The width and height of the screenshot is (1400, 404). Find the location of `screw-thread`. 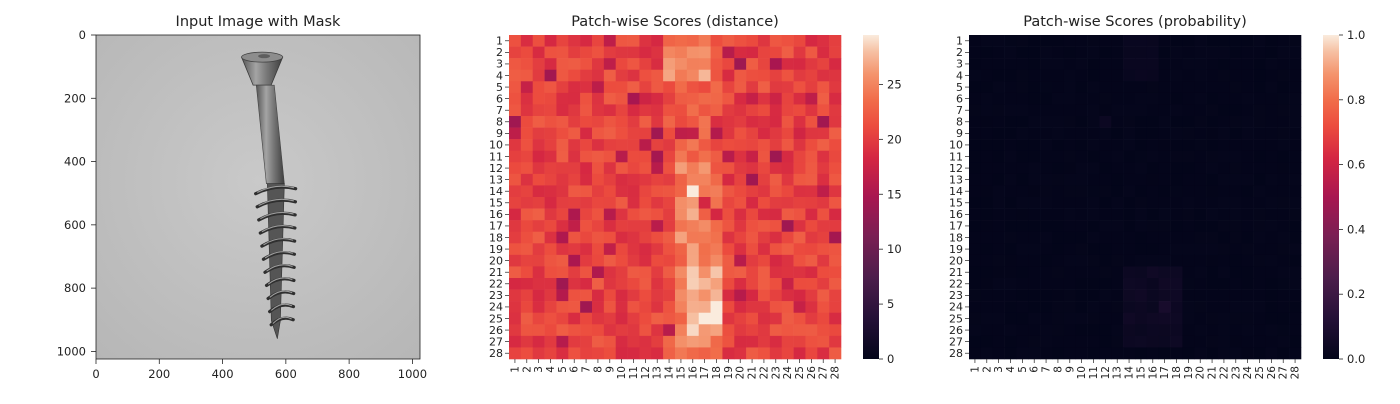

screw-thread is located at coordinates (276, 190).